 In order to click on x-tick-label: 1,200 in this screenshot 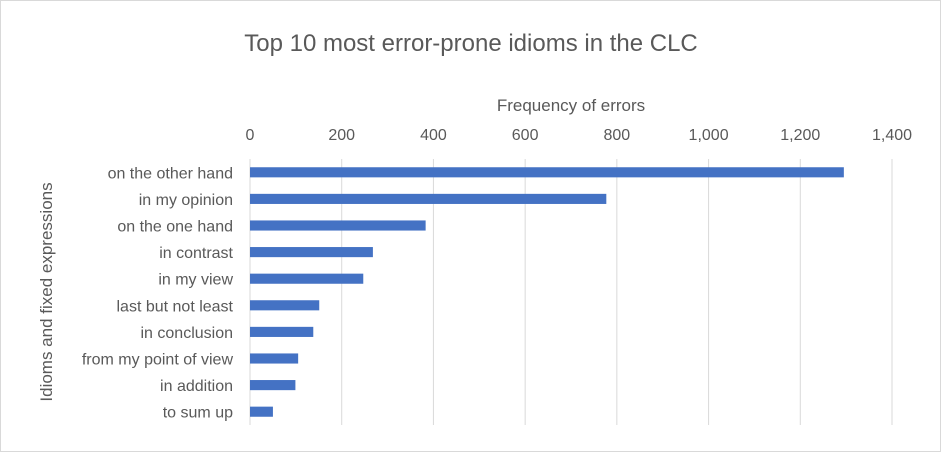, I will do `click(800, 135)`.